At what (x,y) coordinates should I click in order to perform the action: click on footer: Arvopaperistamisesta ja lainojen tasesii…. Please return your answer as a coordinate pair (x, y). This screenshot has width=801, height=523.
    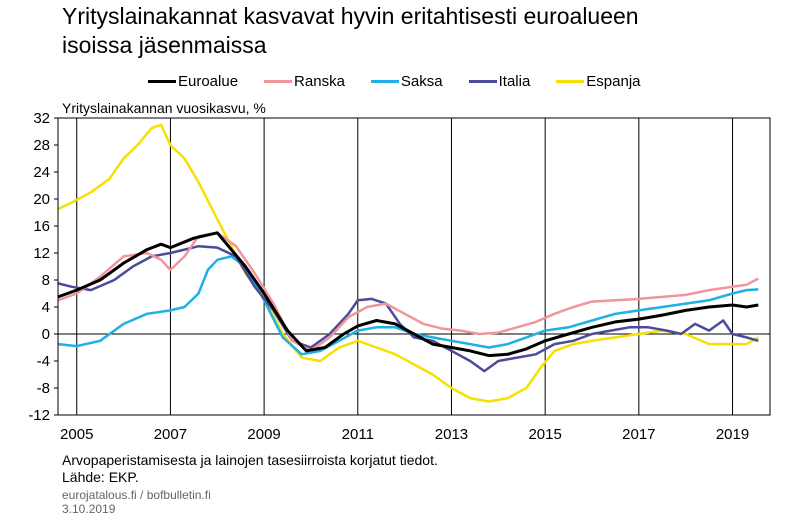
    Looking at the image, I should click on (250, 484).